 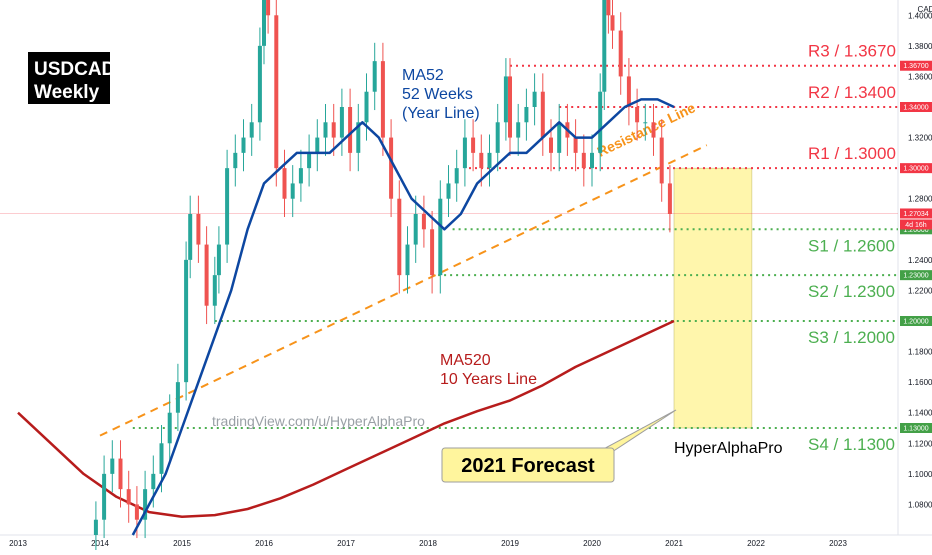 I want to click on support-tag-text: 1.23000, so click(x=915, y=276).